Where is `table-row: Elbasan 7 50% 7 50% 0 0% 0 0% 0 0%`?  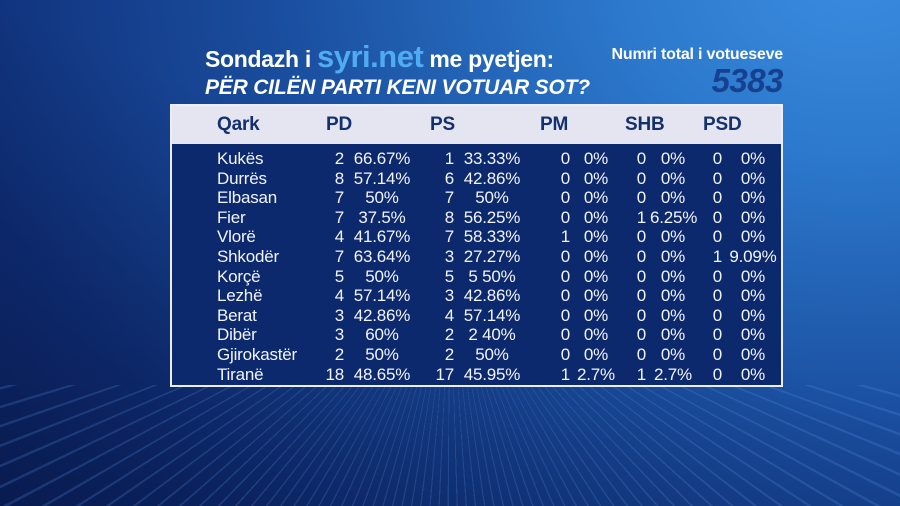
table-row: Elbasan 7 50% 7 50% 0 0% 0 0% 0 0% is located at coordinates (476, 198).